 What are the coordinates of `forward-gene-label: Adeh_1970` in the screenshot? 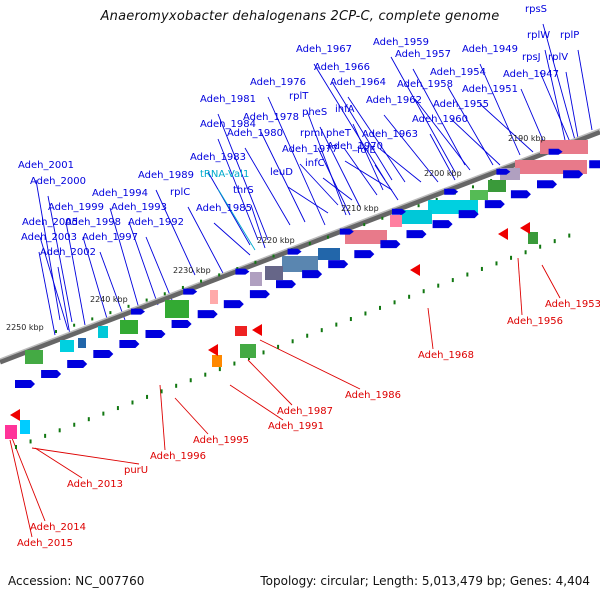 It's located at (355, 146).